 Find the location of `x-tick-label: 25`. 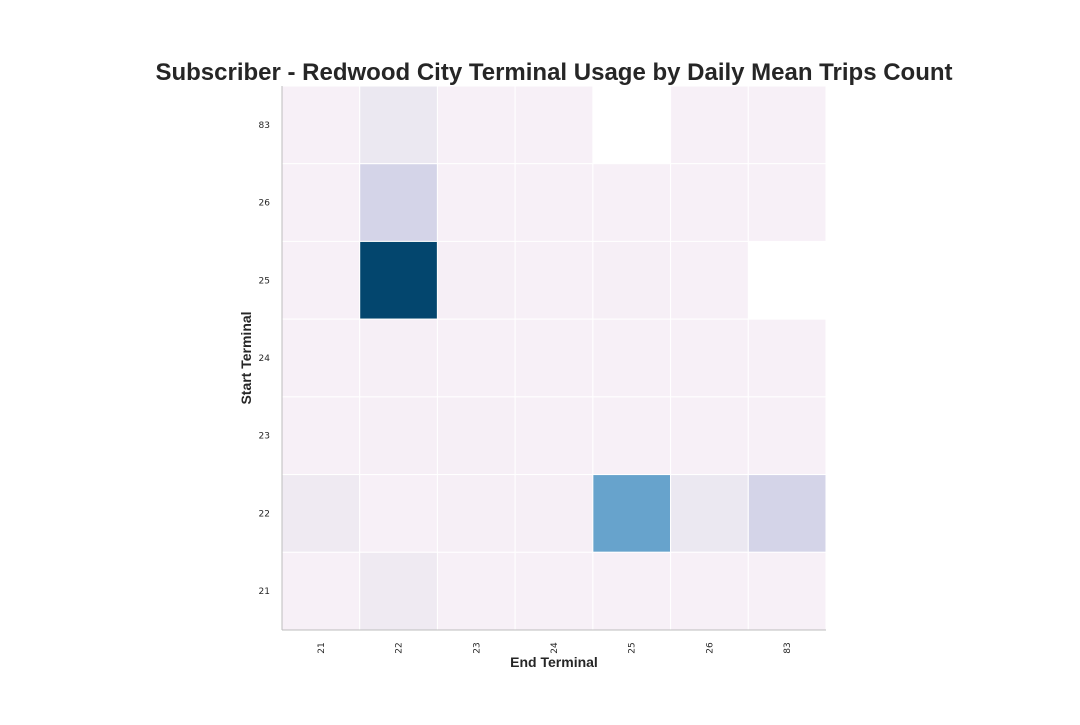

x-tick-label: 25 is located at coordinates (633, 647).